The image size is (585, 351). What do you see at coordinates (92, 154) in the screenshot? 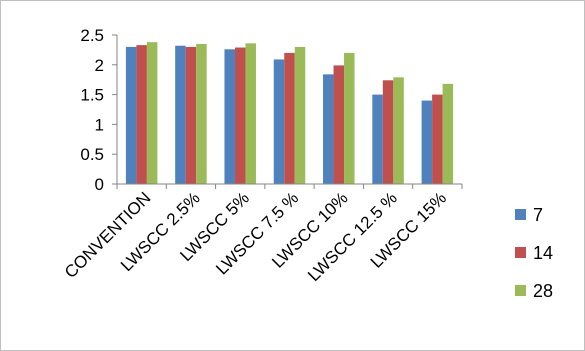
I see `y-tick-label: 0.5` at bounding box center [92, 154].